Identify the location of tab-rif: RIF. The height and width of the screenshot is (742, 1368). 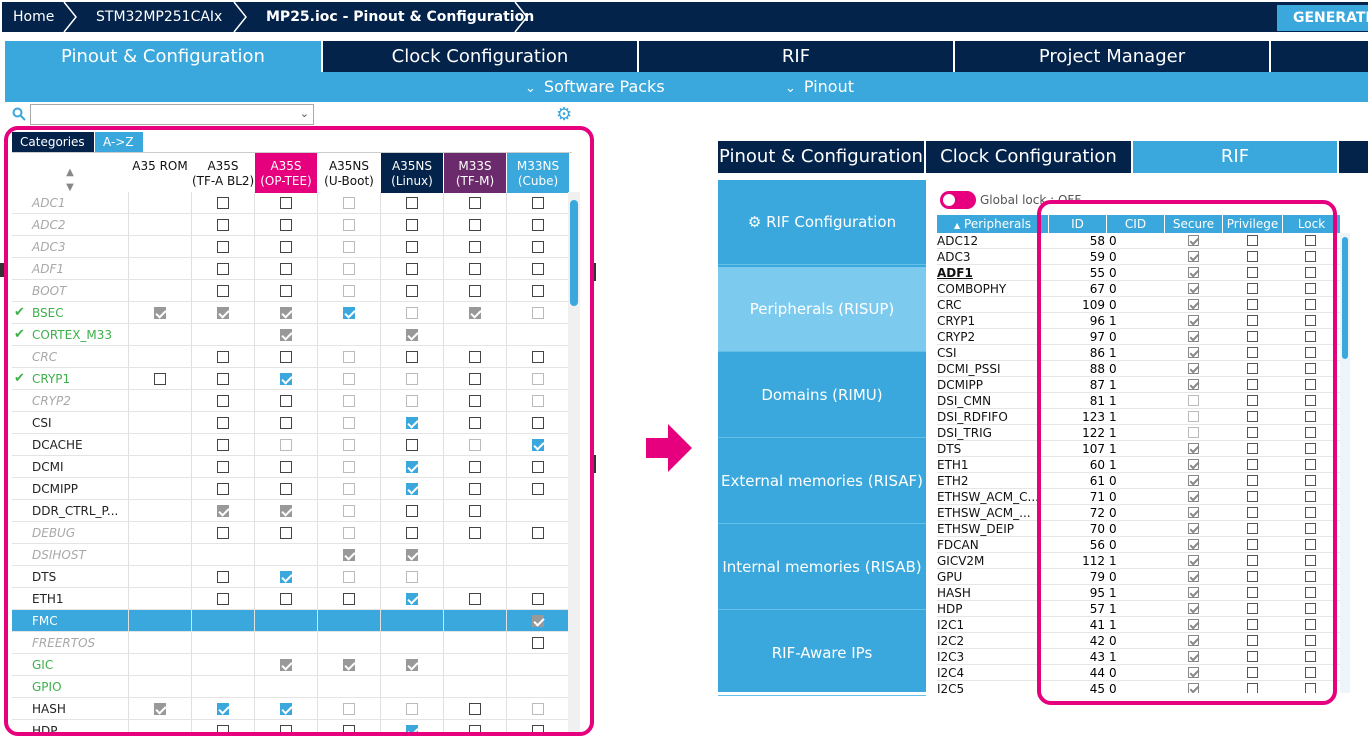
(1236, 157).